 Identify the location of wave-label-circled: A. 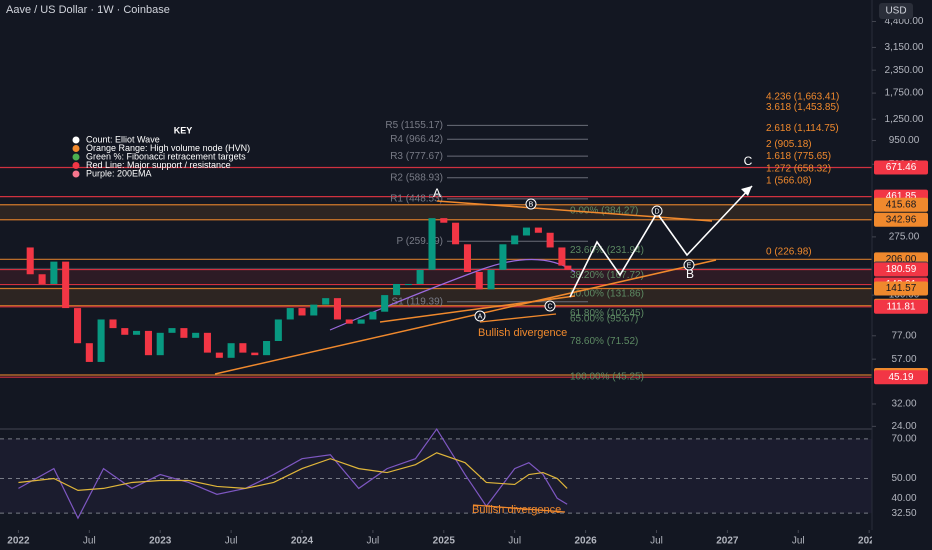
(480, 316).